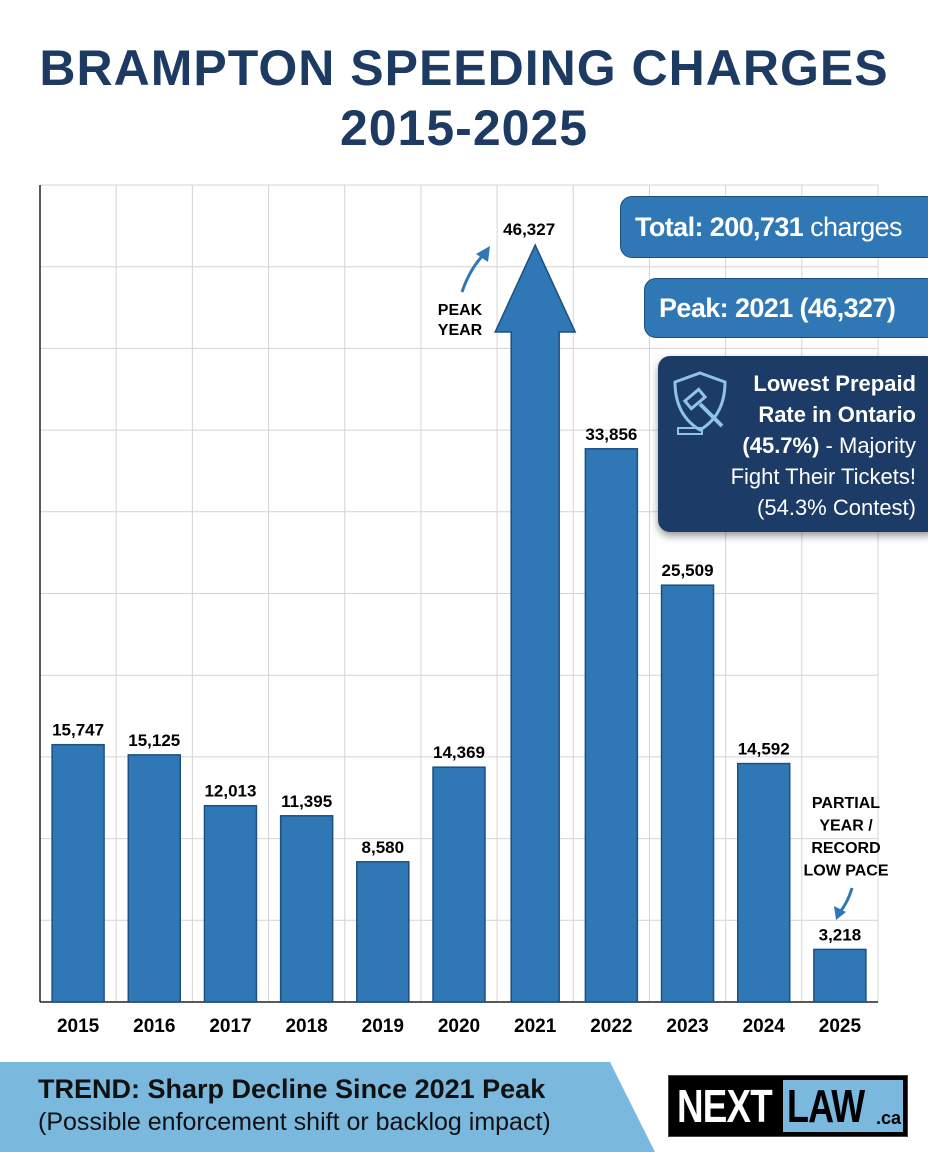 This screenshot has height=1152, width=928. I want to click on x-tick-label: 2018, so click(306, 1026).